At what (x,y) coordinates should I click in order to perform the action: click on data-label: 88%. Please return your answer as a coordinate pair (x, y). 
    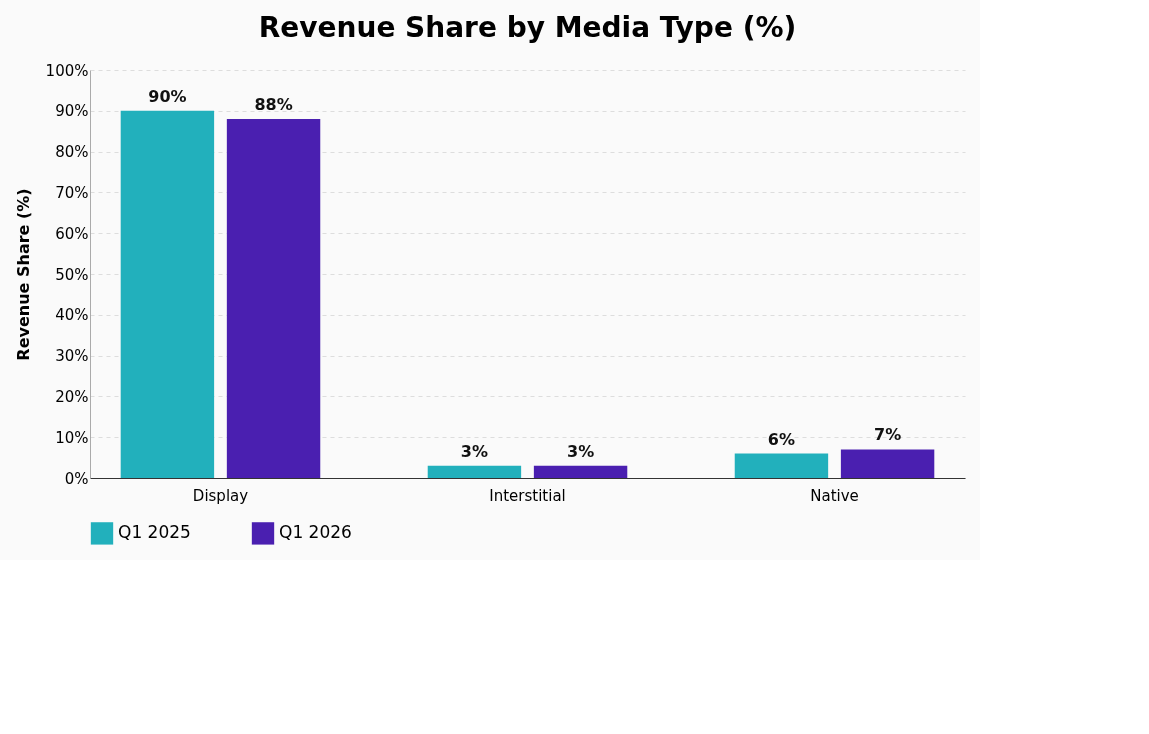
    Looking at the image, I should click on (273, 104).